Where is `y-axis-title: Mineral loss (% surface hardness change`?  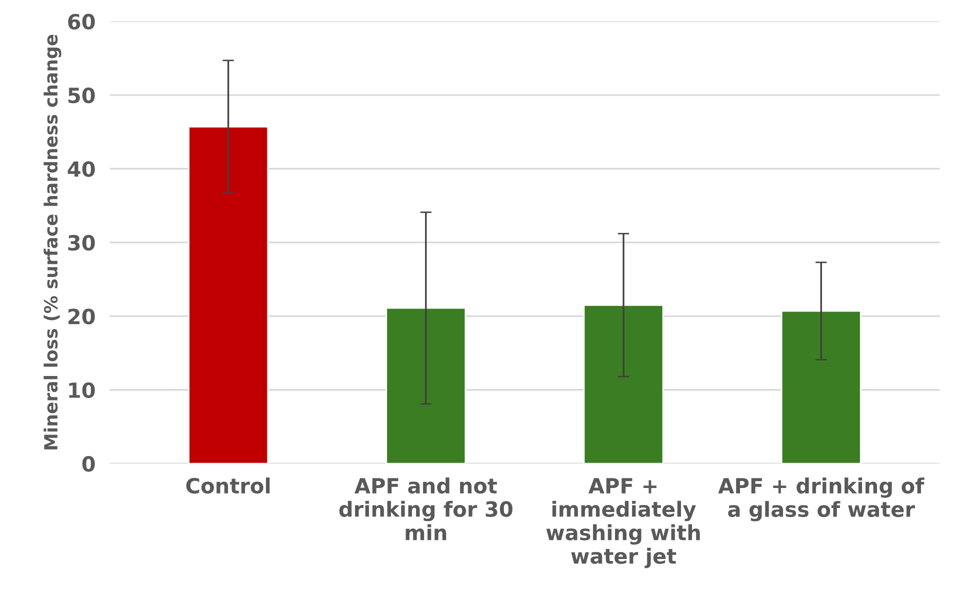
y-axis-title: Mineral loss (% surface hardness change is located at coordinates (53, 242).